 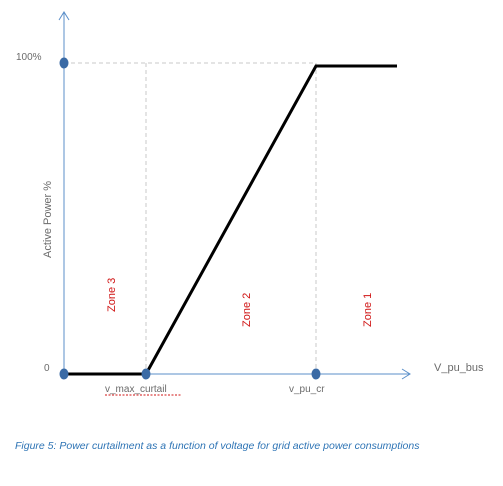 What do you see at coordinates (136, 389) in the screenshot?
I see `x-tick-label-v-max-curtail: v_max_curtail` at bounding box center [136, 389].